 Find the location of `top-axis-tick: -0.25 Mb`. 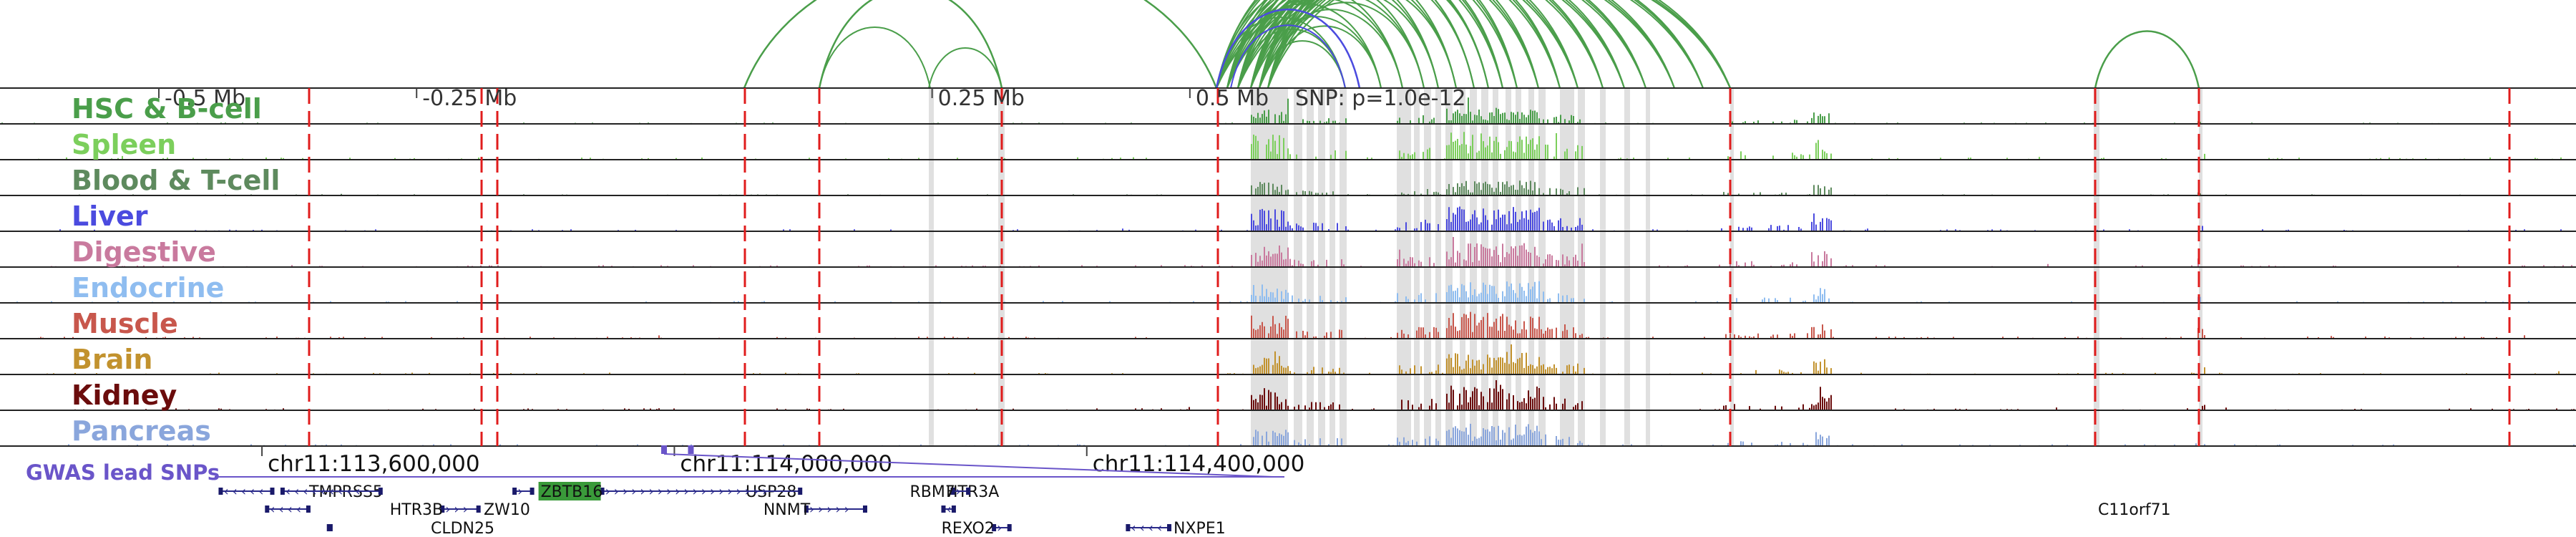

top-axis-tick: -0.25 Mb is located at coordinates (466, 98).